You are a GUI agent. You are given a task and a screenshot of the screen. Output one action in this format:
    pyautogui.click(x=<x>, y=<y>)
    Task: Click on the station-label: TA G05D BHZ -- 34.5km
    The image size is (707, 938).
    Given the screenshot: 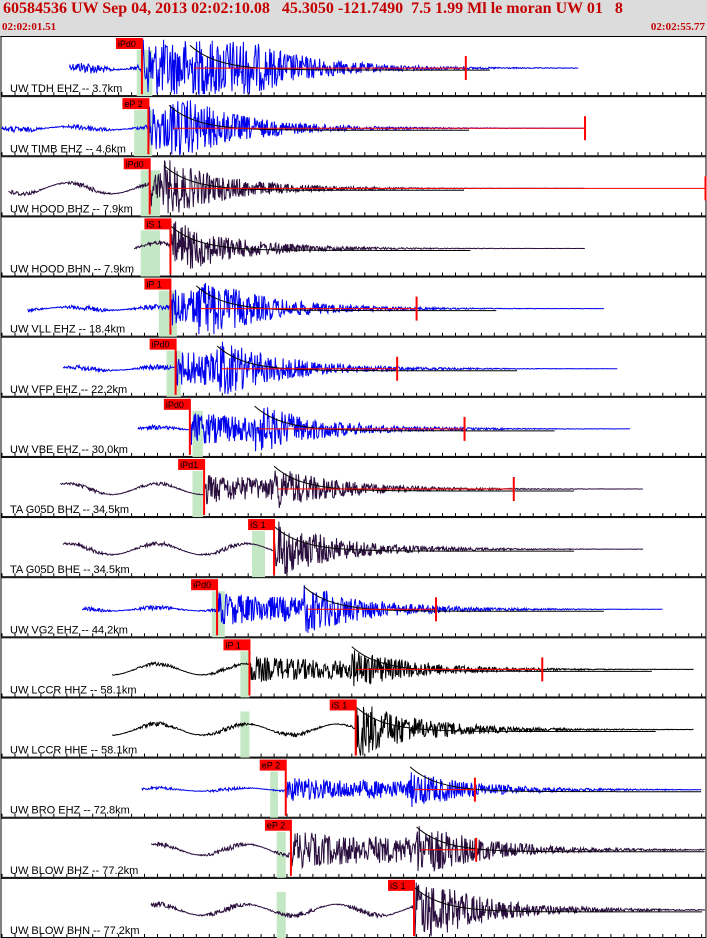 What is the action you would take?
    pyautogui.click(x=69, y=510)
    